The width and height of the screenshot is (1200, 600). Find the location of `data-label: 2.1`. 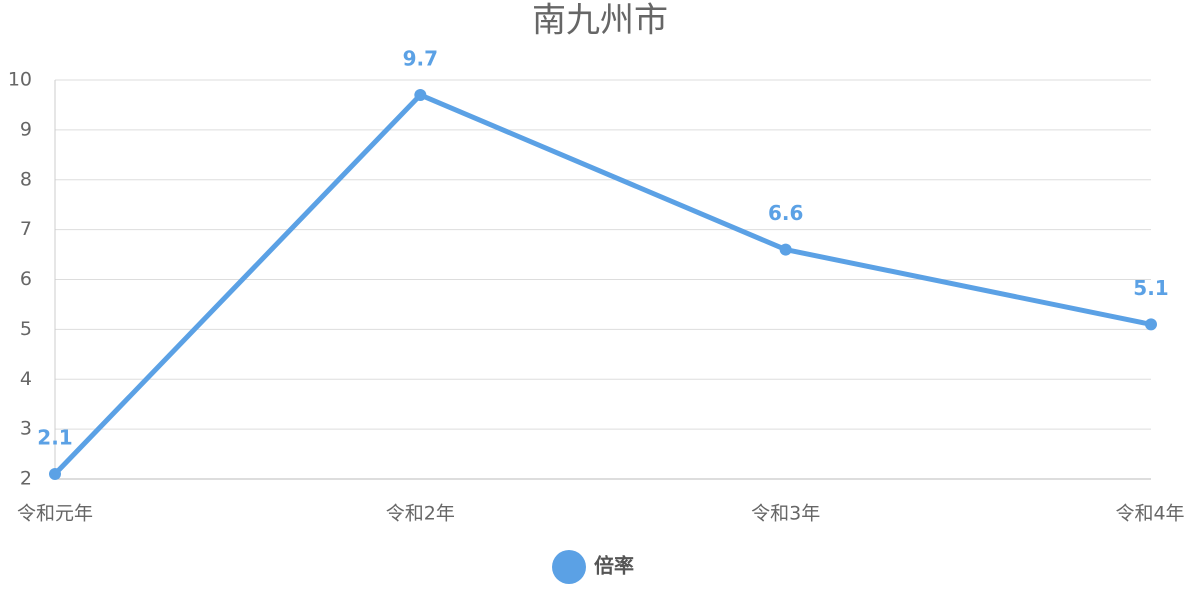

data-label: 2.1 is located at coordinates (54, 438).